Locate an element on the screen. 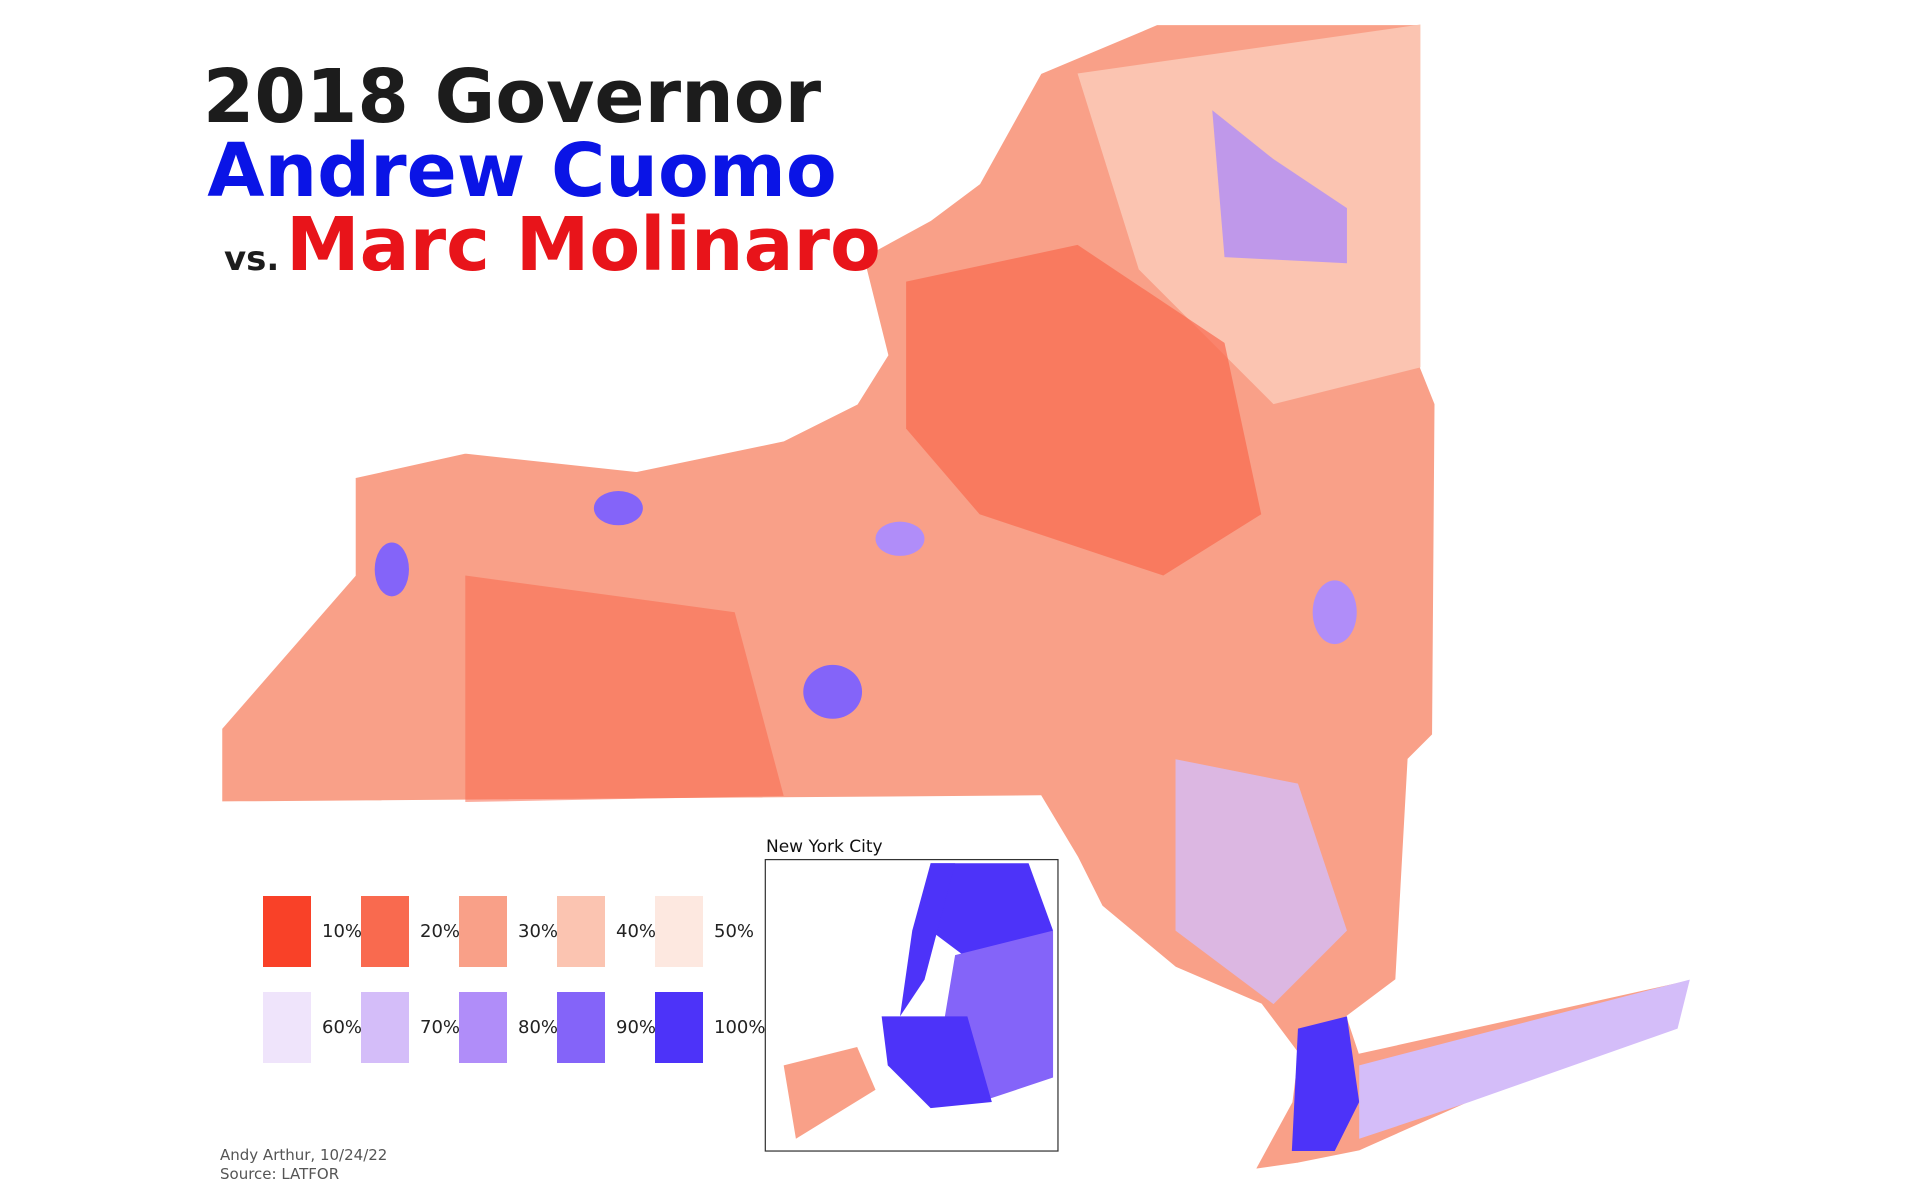 Image resolution: width=1920 pixels, height=1200 pixels. binghamton is located at coordinates (833, 691).